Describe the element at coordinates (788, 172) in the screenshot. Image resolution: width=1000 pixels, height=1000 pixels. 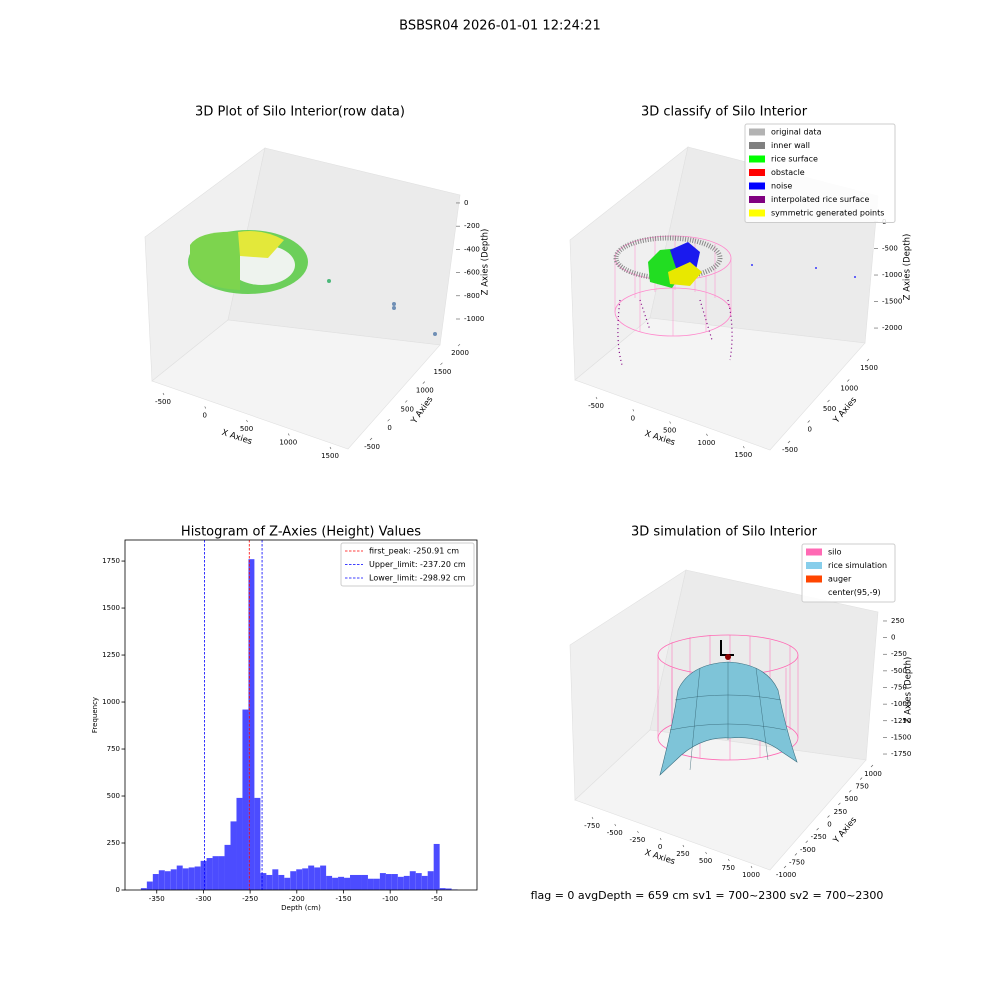
I see `legend-label: obstacle` at that location.